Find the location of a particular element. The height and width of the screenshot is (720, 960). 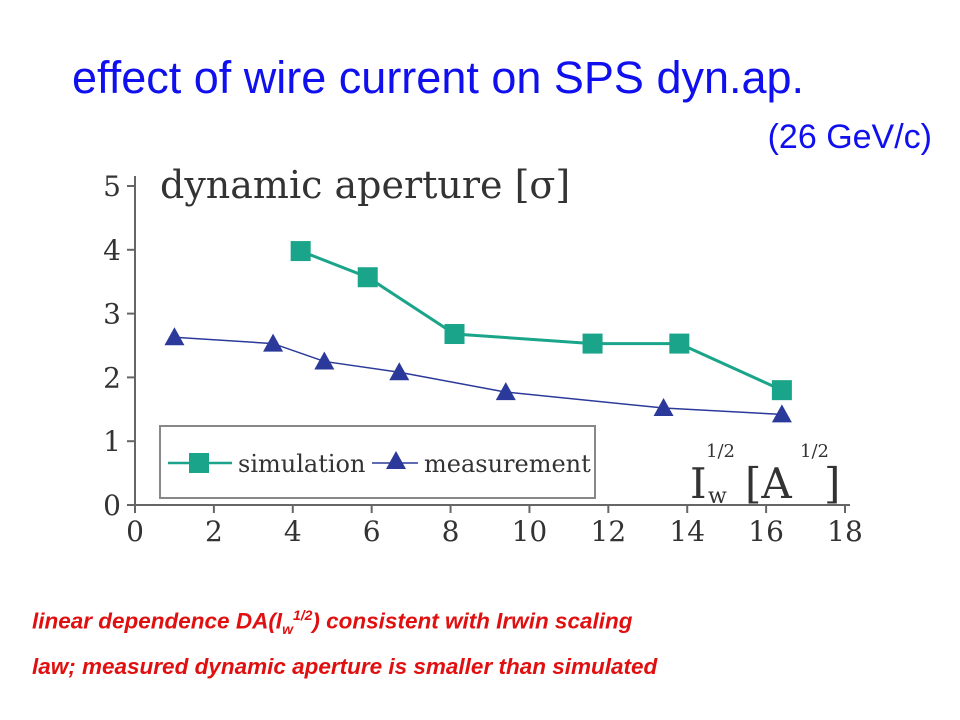

chart-legend: simulation measurement is located at coordinates (377, 462).